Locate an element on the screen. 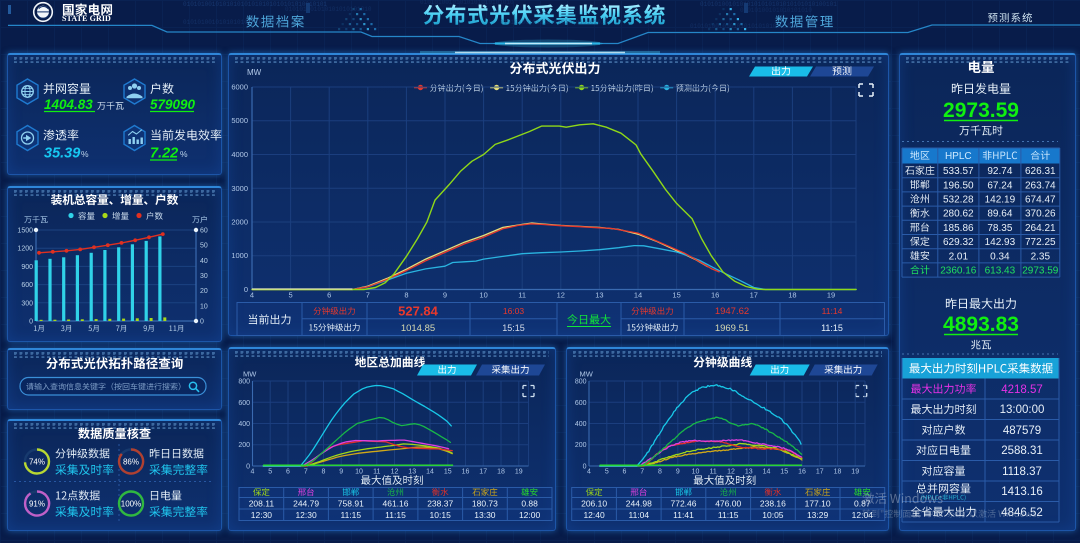  svg-text: 758.91 is located at coordinates (351, 504).